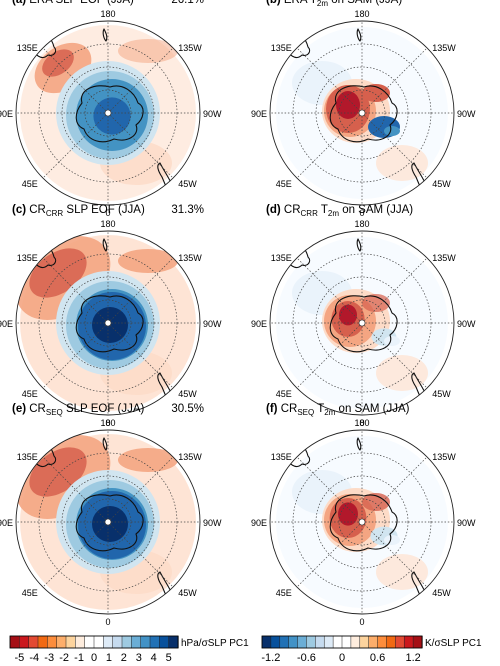 This screenshot has height=666, width=500. Describe the element at coordinates (371, 649) in the screenshot. I see `colorbar: -1.2 -0.6 0 0.6 1.2 K/σSLP PC1` at that location.